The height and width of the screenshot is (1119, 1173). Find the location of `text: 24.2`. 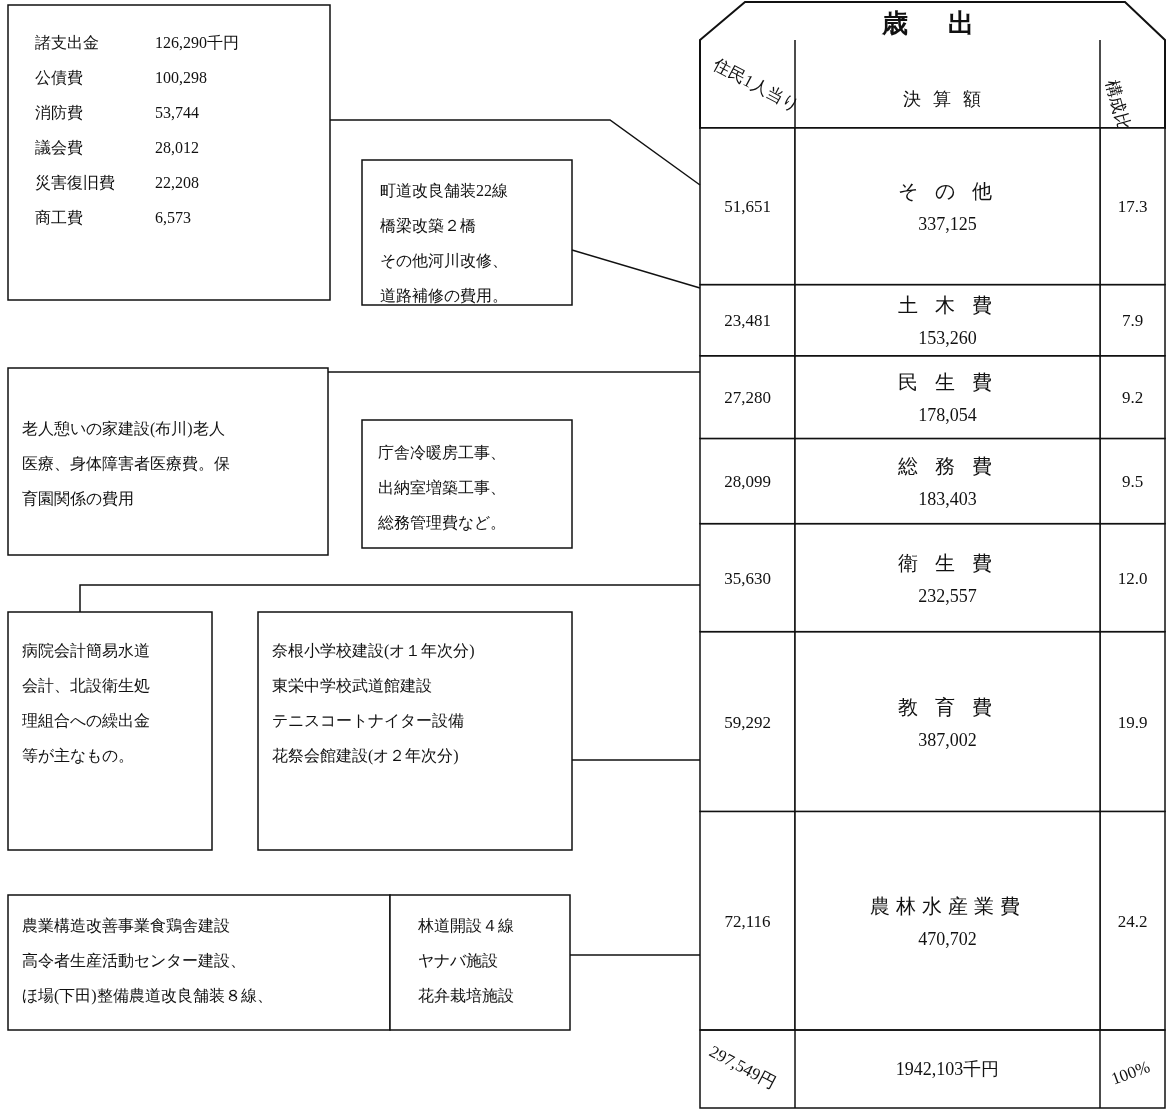

text: 24.2 is located at coordinates (1132, 921).